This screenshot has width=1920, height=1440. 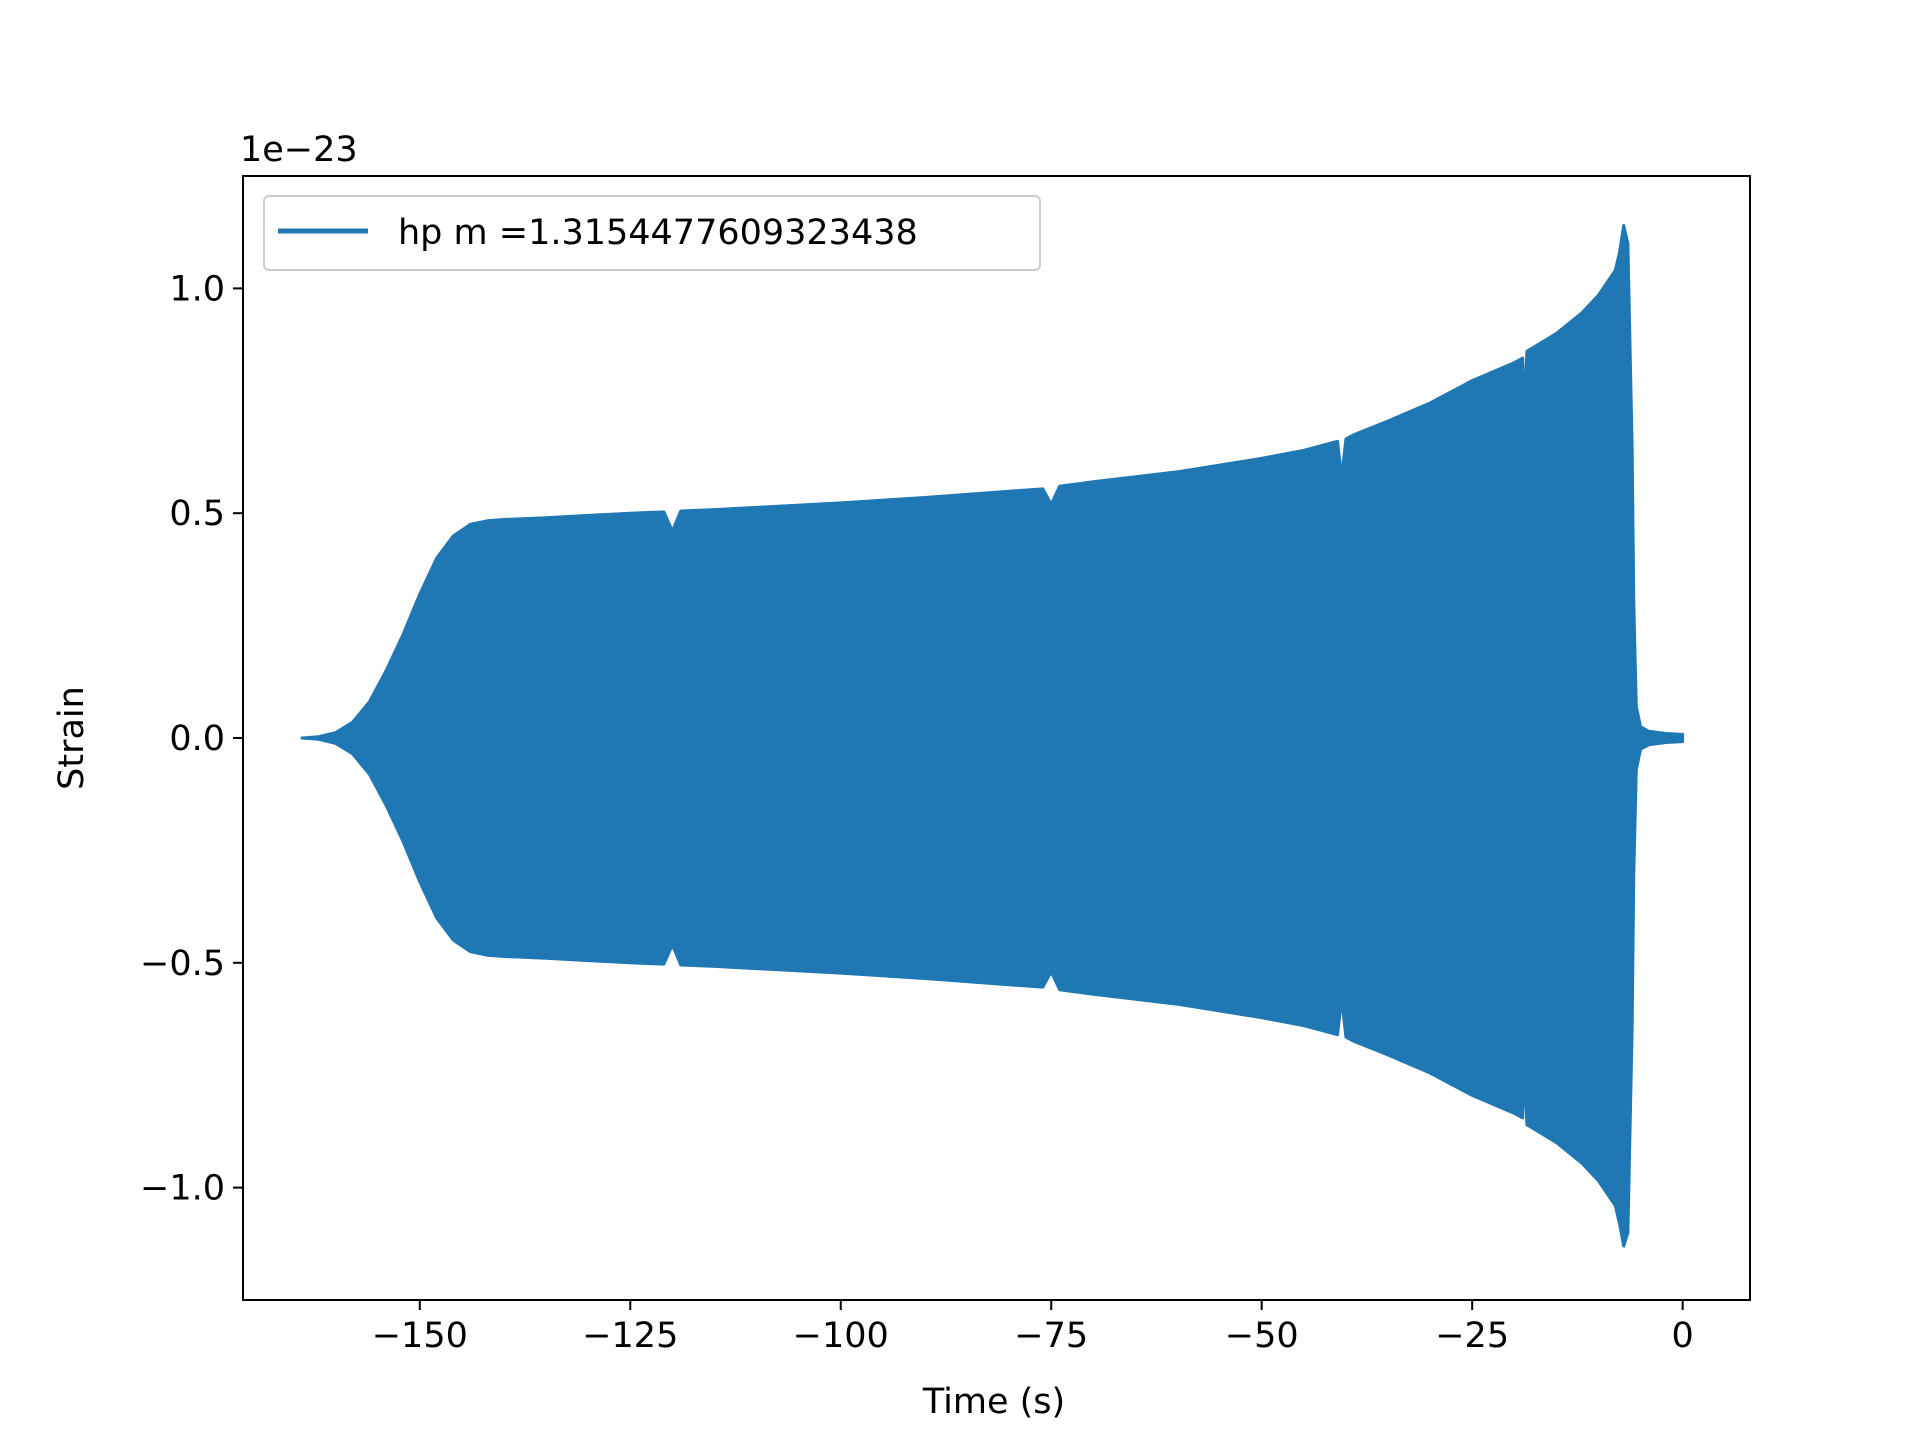 What do you see at coordinates (182, 964) in the screenshot?
I see `y-tick-label: −0.5` at bounding box center [182, 964].